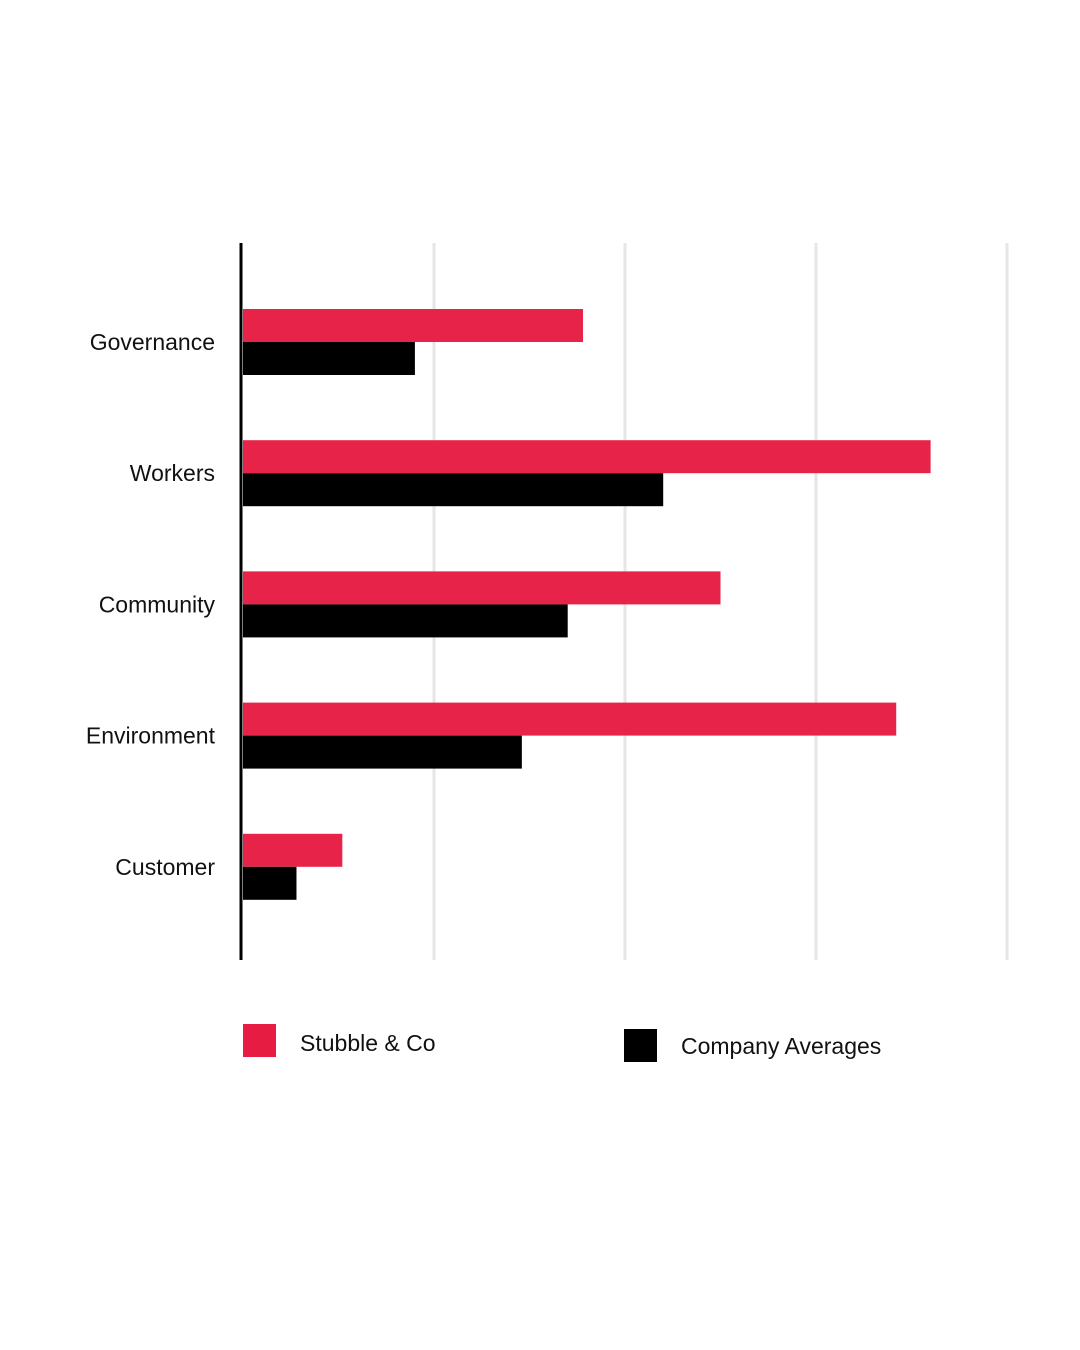 The width and height of the screenshot is (1080, 1350). What do you see at coordinates (562, 1043) in the screenshot?
I see `legend: Stubble & Co Company Averages` at bounding box center [562, 1043].